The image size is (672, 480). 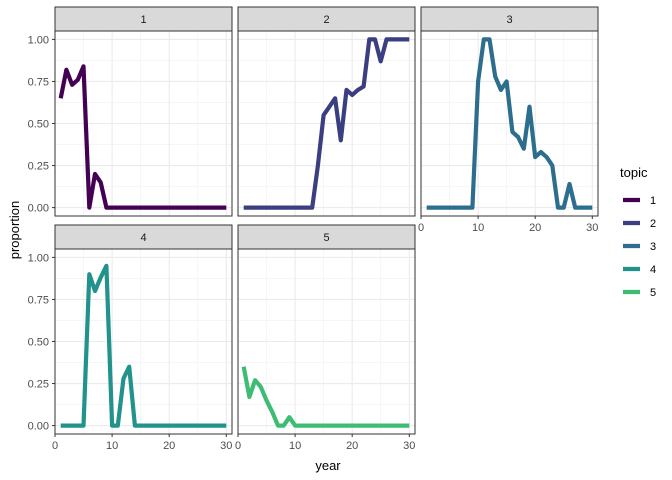 I want to click on legend-label: 2, so click(x=653, y=224).